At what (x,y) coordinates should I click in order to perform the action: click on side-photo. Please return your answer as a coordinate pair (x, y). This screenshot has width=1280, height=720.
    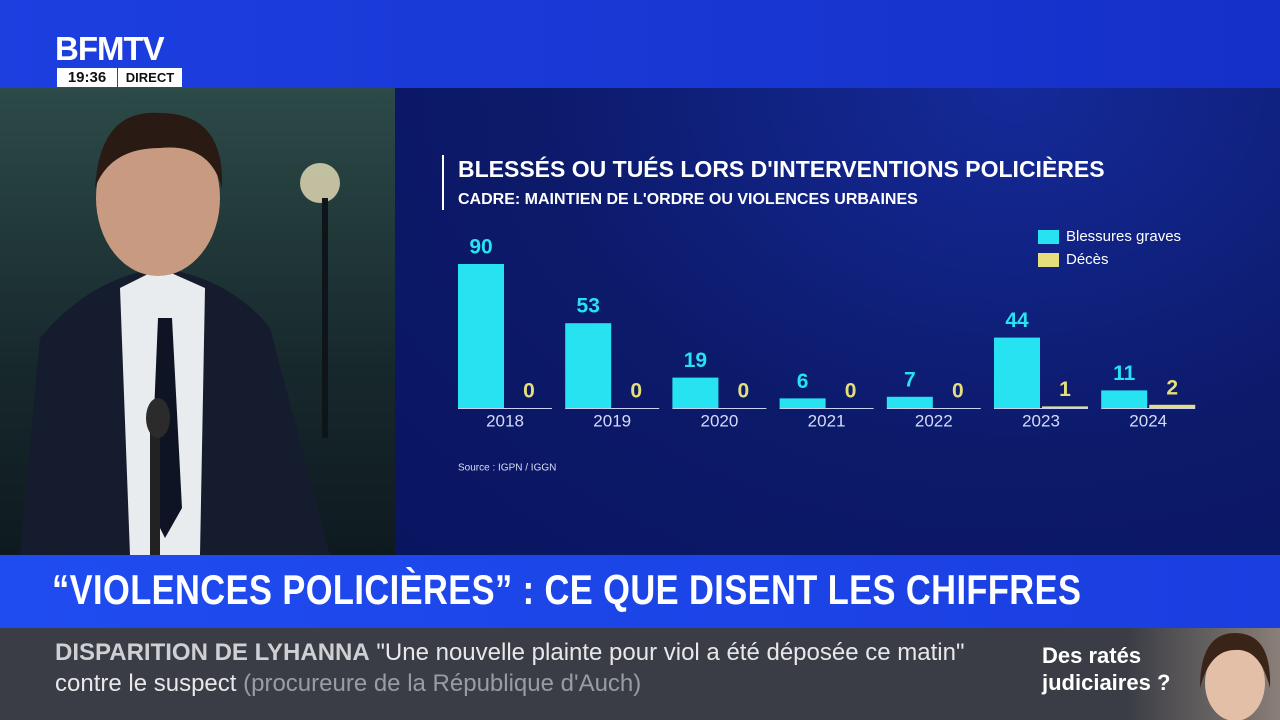
    Looking at the image, I should click on (1235, 676).